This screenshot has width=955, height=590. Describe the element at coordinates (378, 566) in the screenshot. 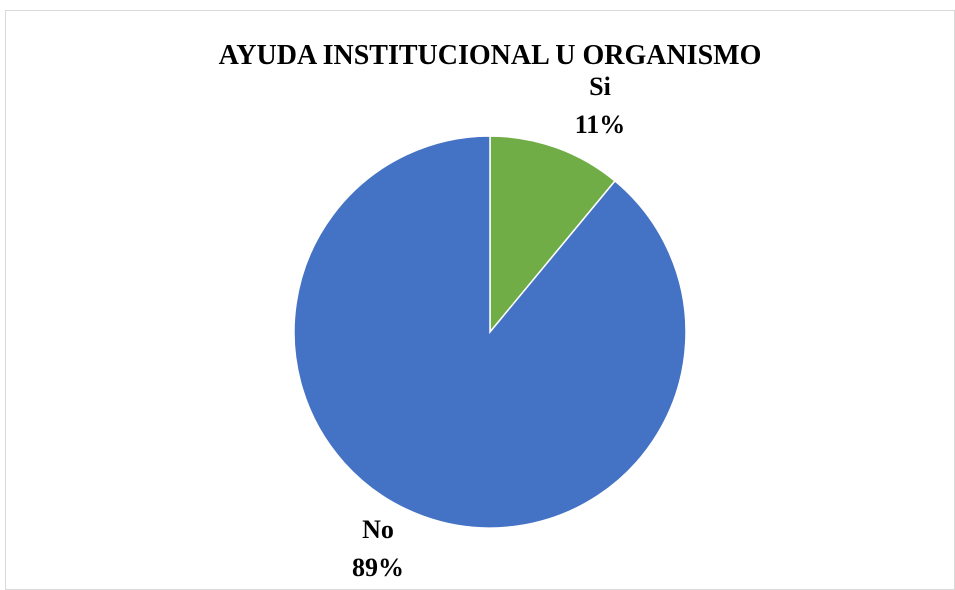

I see `data-label-no-percent: 89%` at that location.